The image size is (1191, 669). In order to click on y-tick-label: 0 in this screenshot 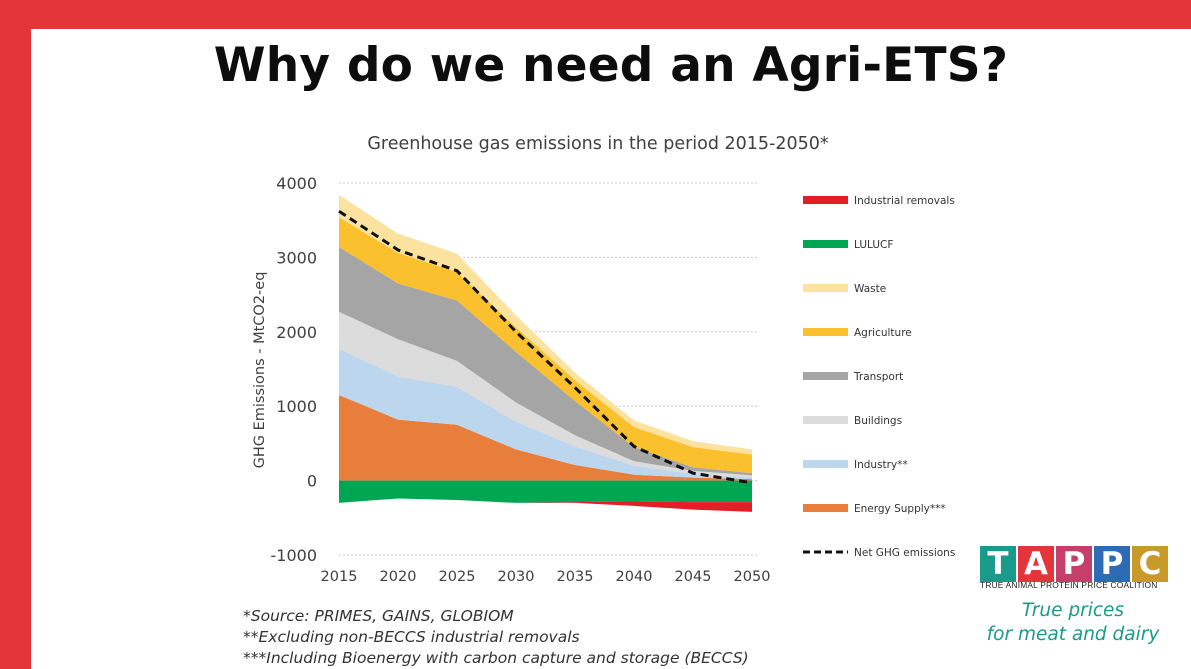, I will do `click(312, 481)`.